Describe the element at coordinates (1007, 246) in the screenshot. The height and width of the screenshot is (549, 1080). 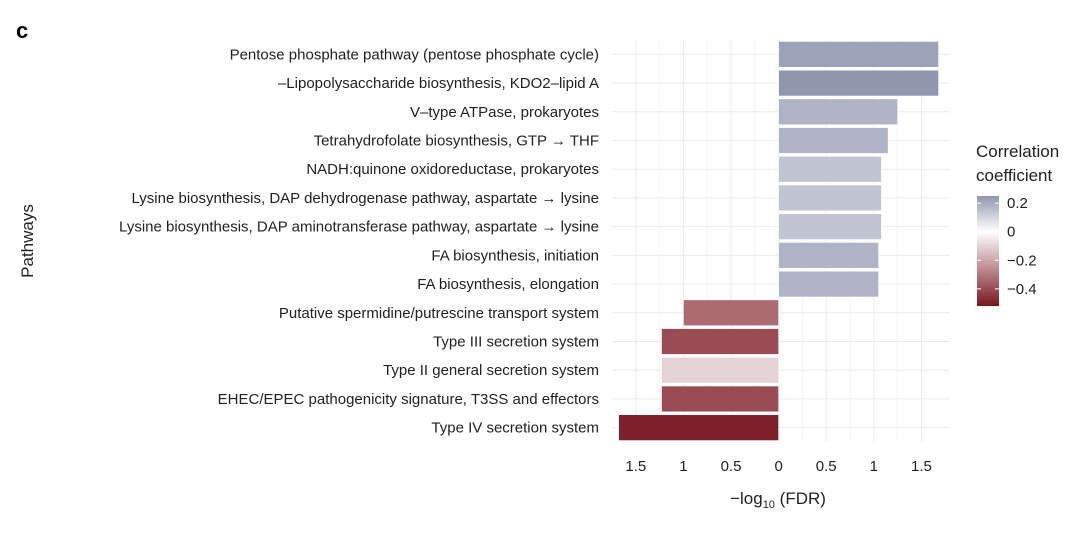
I see `legend-ticks: 0.2 0 −0.2 −0.4` at that location.